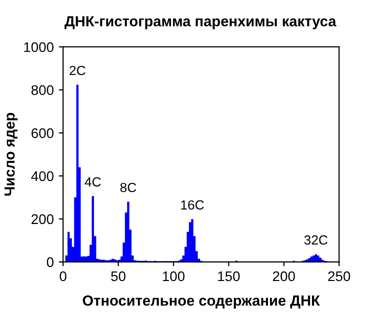 Image resolution: width=371 pixels, height=321 pixels. I want to click on annotation: 32C, so click(316, 240).